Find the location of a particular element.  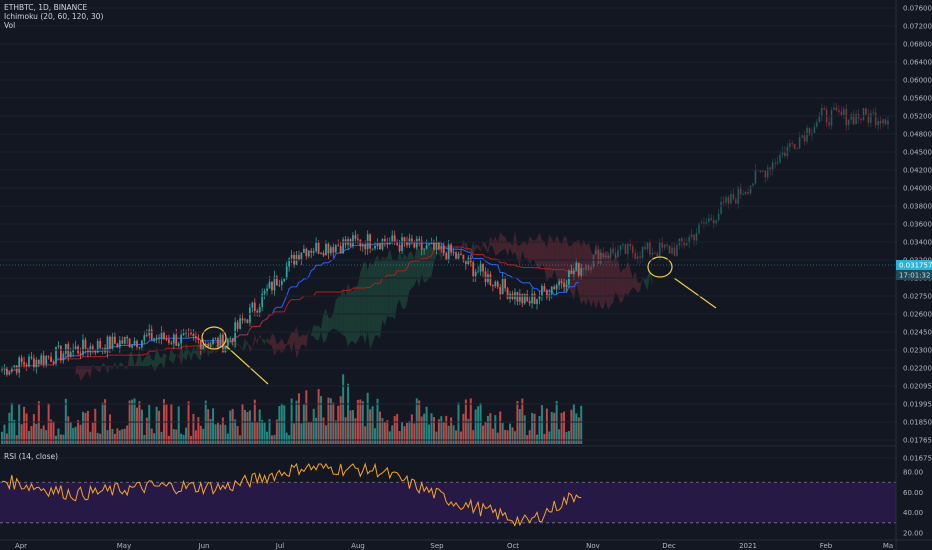

volume-legend: Vol is located at coordinates (10, 25).